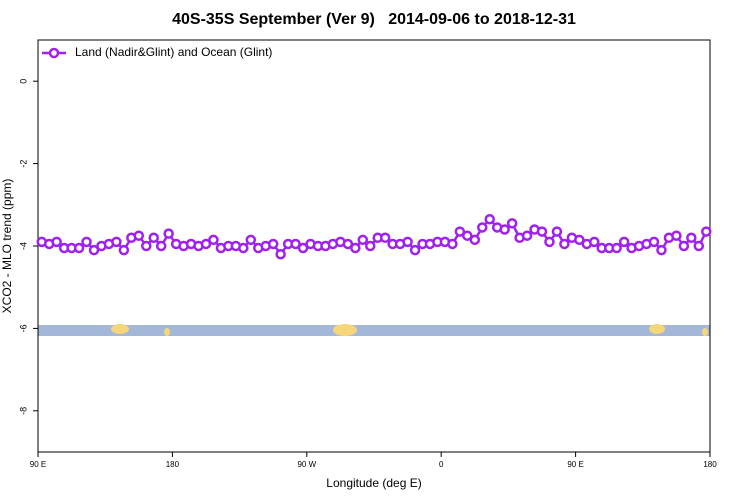  I want to click on x-tick-label: 90 W, so click(306, 464).